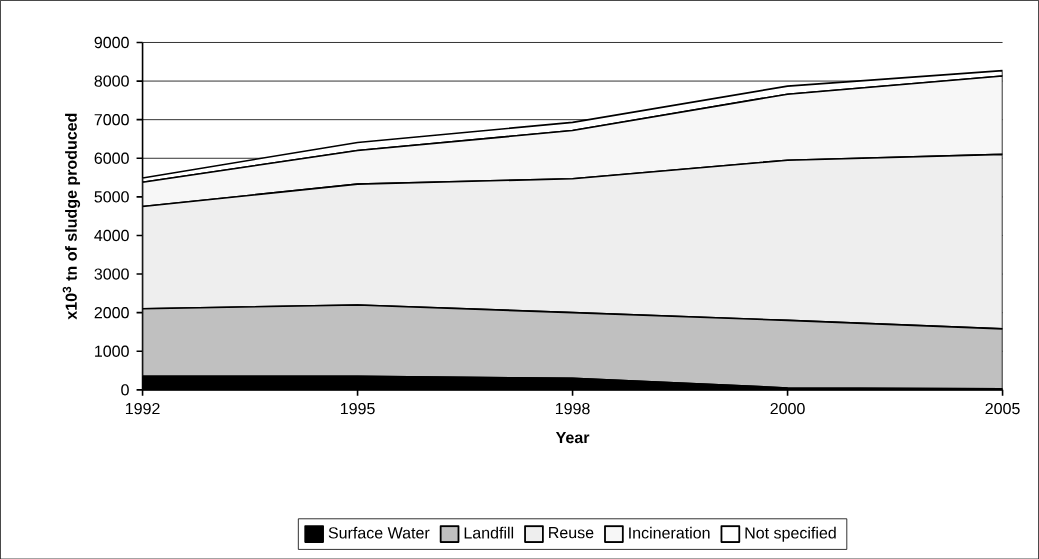 The width and height of the screenshot is (1039, 559). I want to click on y-tick-label: 7000, so click(111, 119).